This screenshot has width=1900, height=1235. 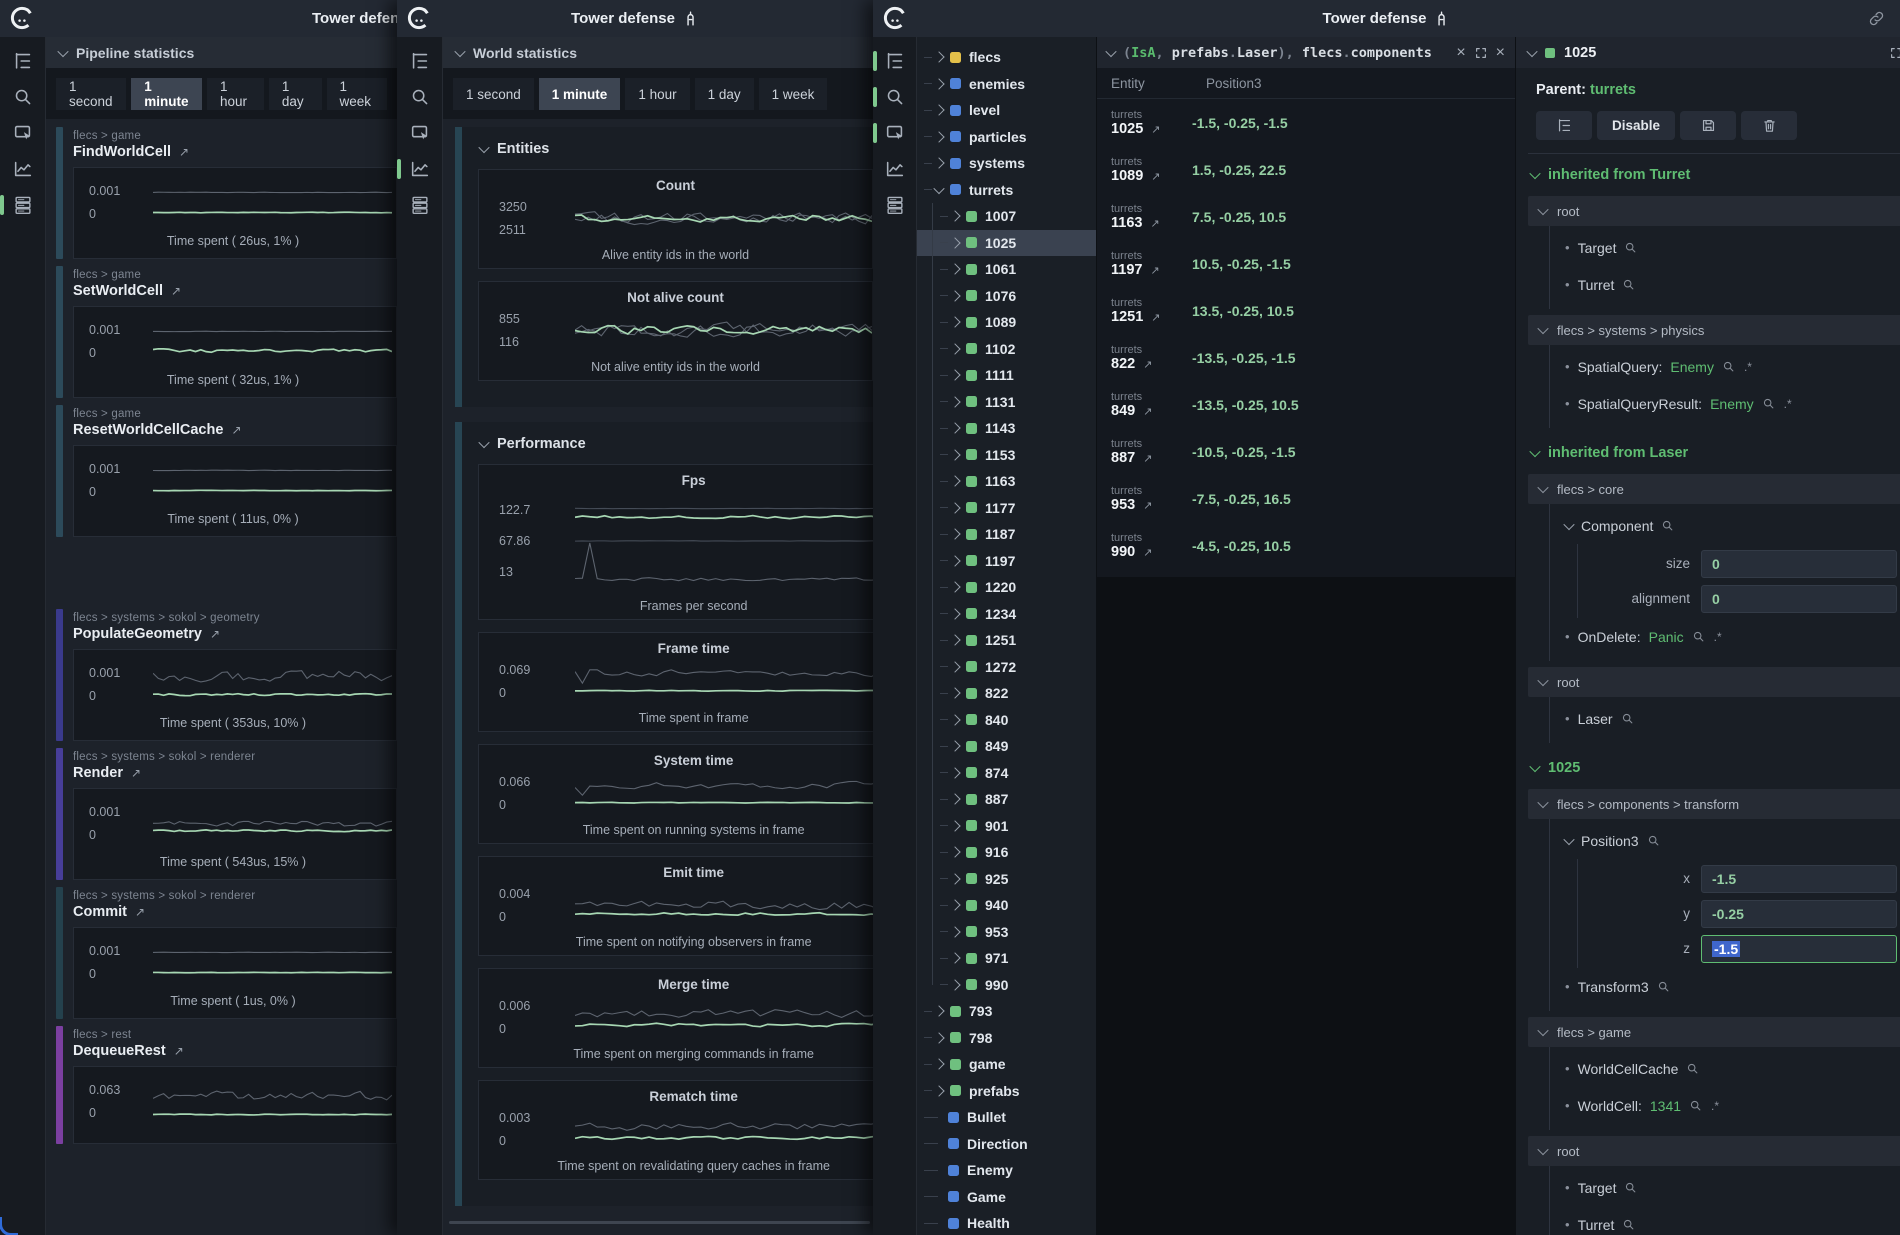 I want to click on component-value-link: Panic, so click(x=1666, y=636).